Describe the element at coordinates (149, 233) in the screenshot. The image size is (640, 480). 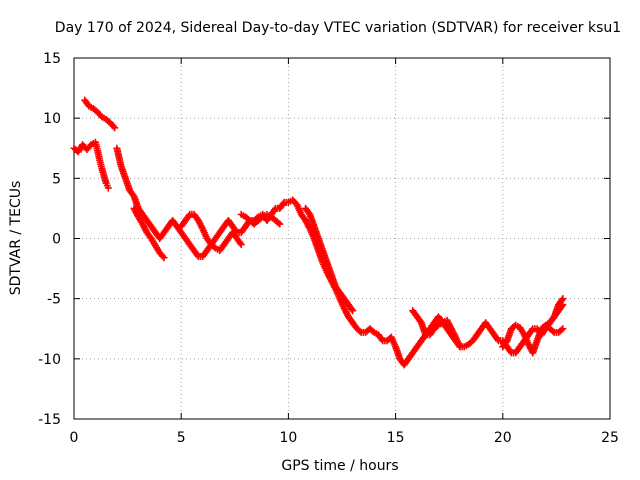
I see `series-track-d` at that location.